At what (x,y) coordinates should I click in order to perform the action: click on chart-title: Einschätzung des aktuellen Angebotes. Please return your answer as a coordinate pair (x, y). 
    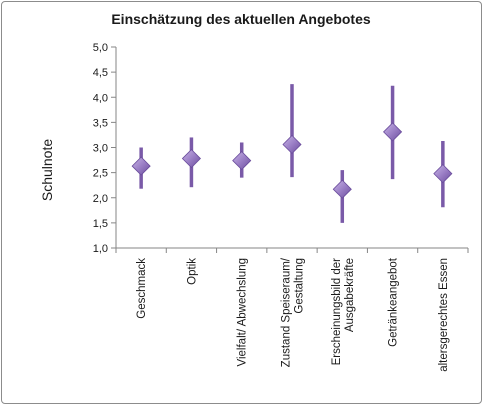
    Looking at the image, I should click on (241, 19).